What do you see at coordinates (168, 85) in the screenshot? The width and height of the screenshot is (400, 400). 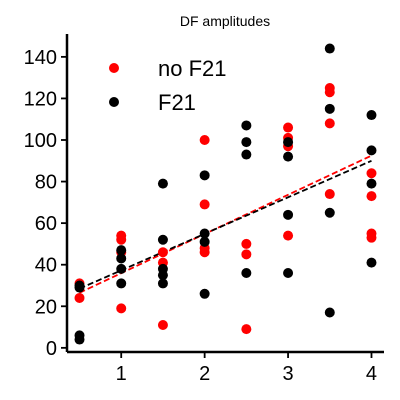 I see `legend: no F21 F21` at bounding box center [168, 85].